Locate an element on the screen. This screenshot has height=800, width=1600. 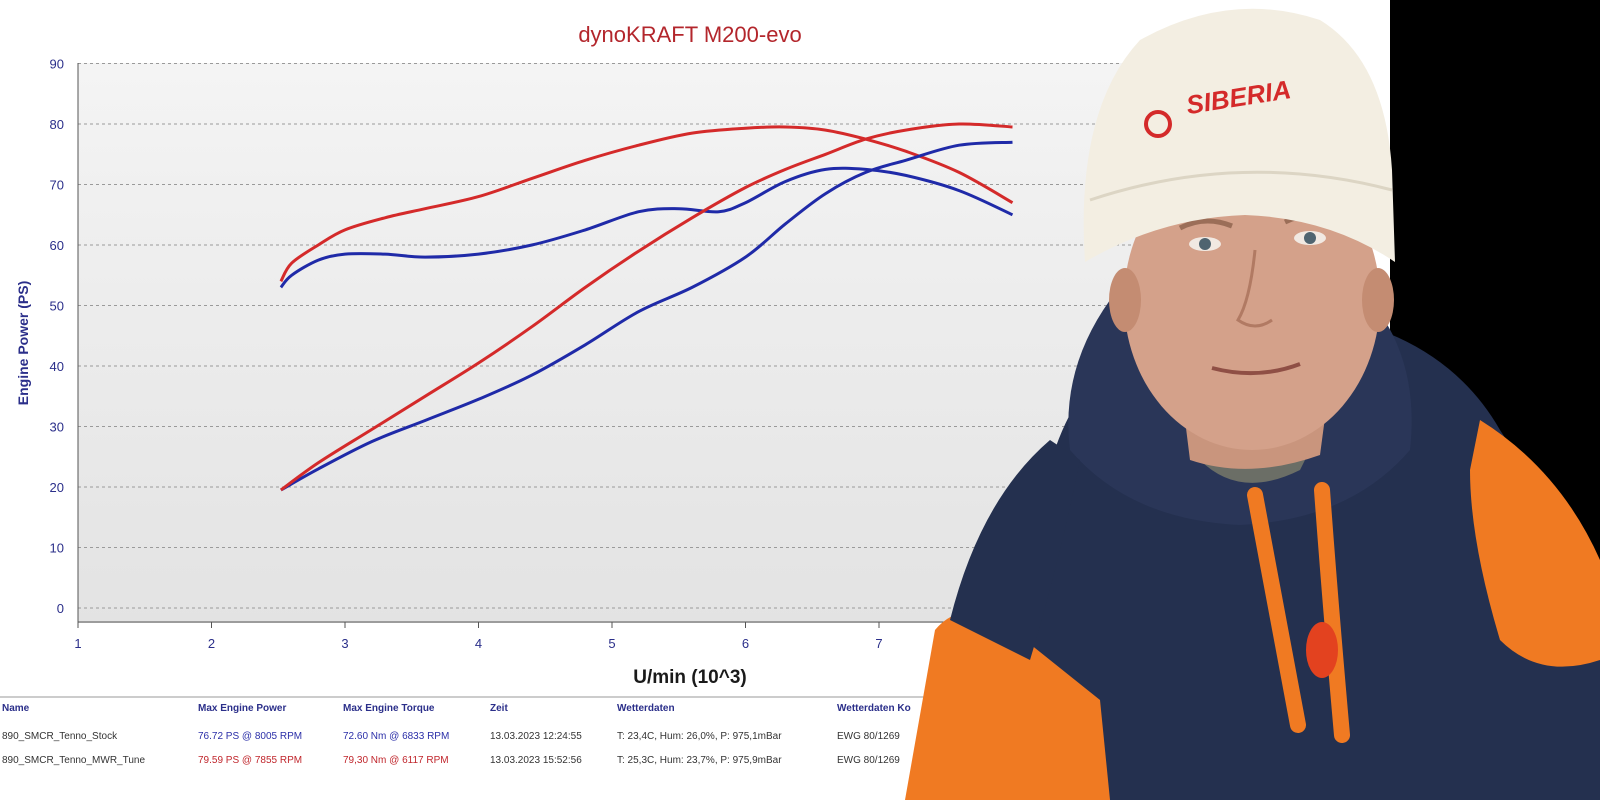
y-tick-label: 70 is located at coordinates (57, 185).